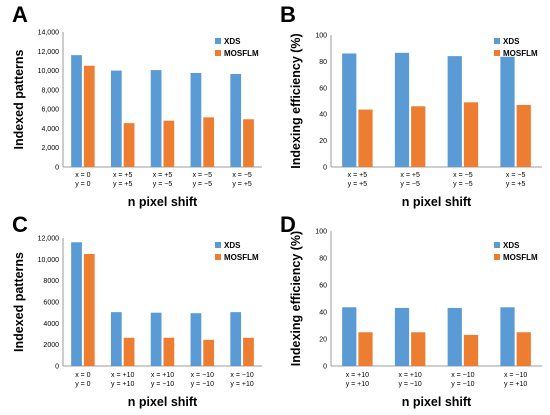  What do you see at coordinates (51, 324) in the screenshot?
I see `y-tick-label: 4000` at bounding box center [51, 324].